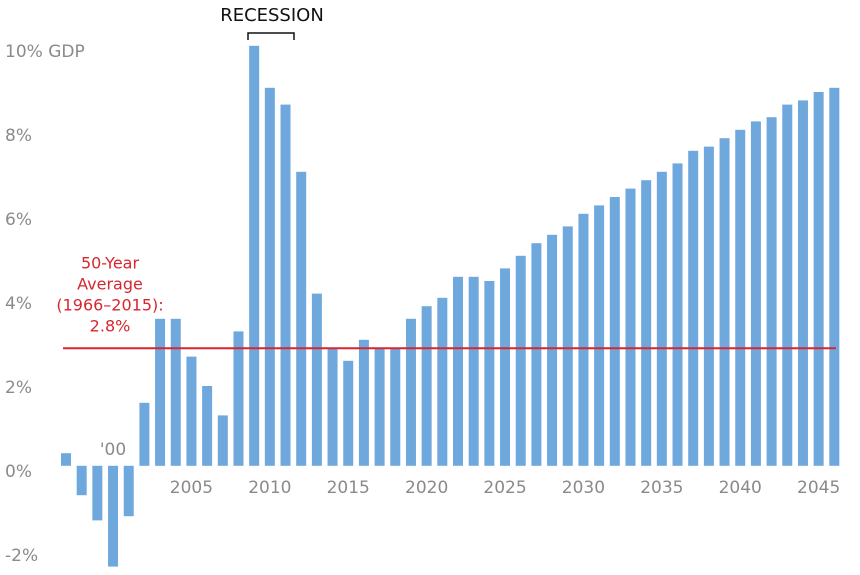 The image size is (860, 575). What do you see at coordinates (661, 488) in the screenshot?
I see `x-tick-label: 2035` at bounding box center [661, 488].